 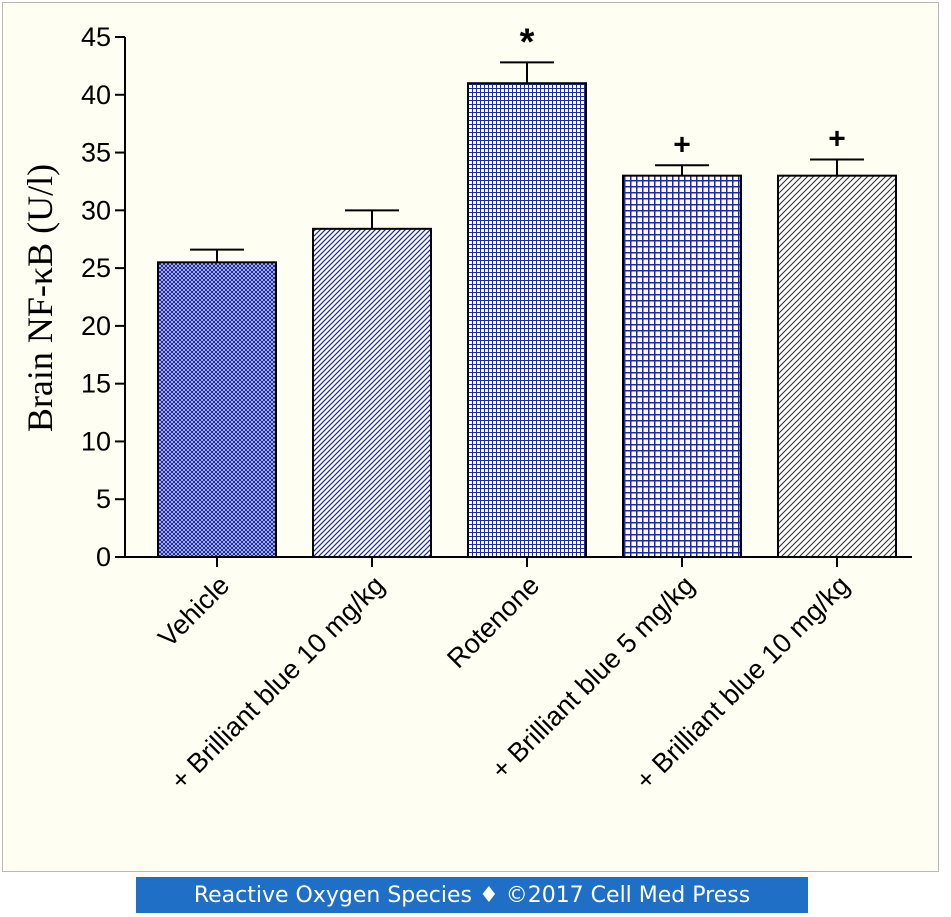 I want to click on y-tick-label: 0, so click(x=103, y=557).